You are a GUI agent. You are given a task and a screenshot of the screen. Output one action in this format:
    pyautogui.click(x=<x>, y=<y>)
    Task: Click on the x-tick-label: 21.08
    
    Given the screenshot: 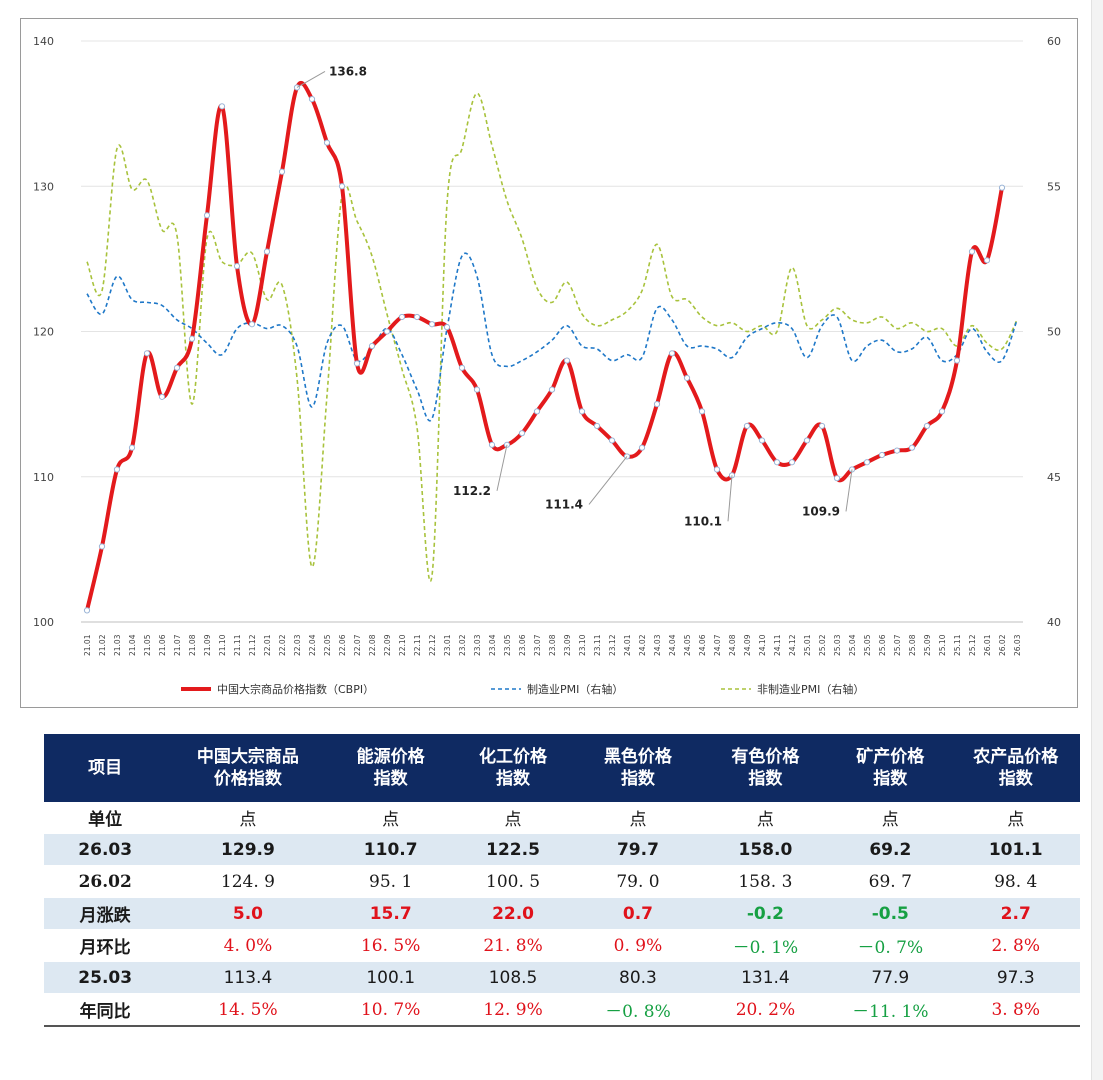 What is the action you would take?
    pyautogui.click(x=192, y=645)
    